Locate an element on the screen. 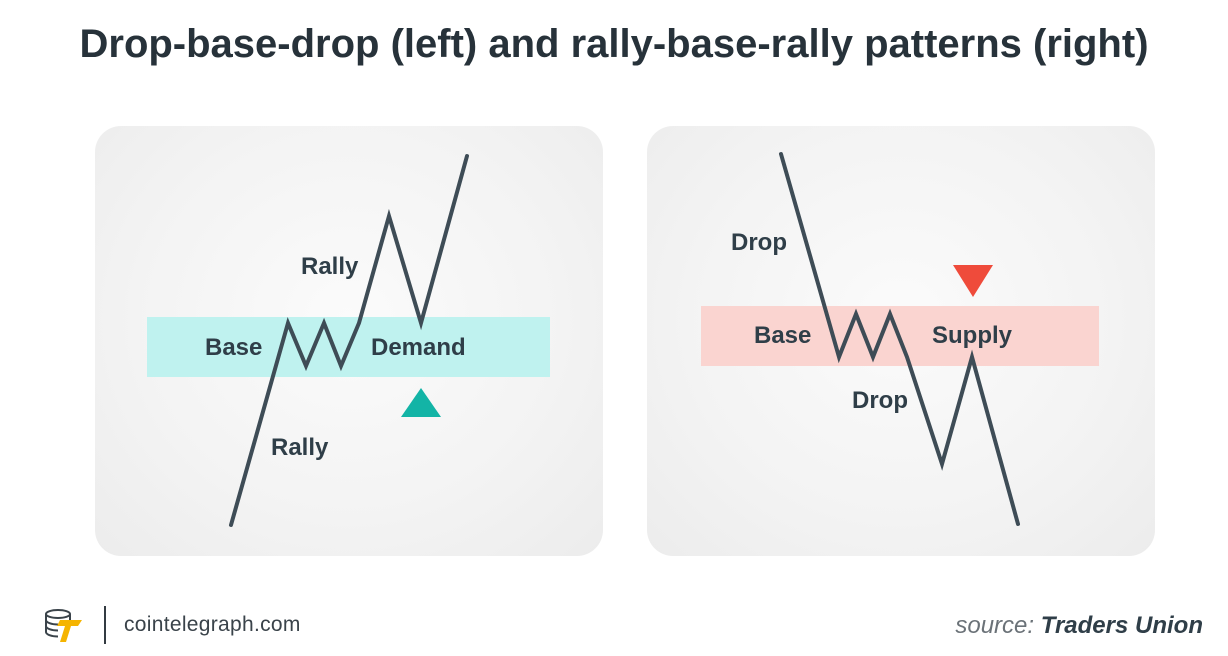  footer-site: cointelegraph.com is located at coordinates (212, 624).